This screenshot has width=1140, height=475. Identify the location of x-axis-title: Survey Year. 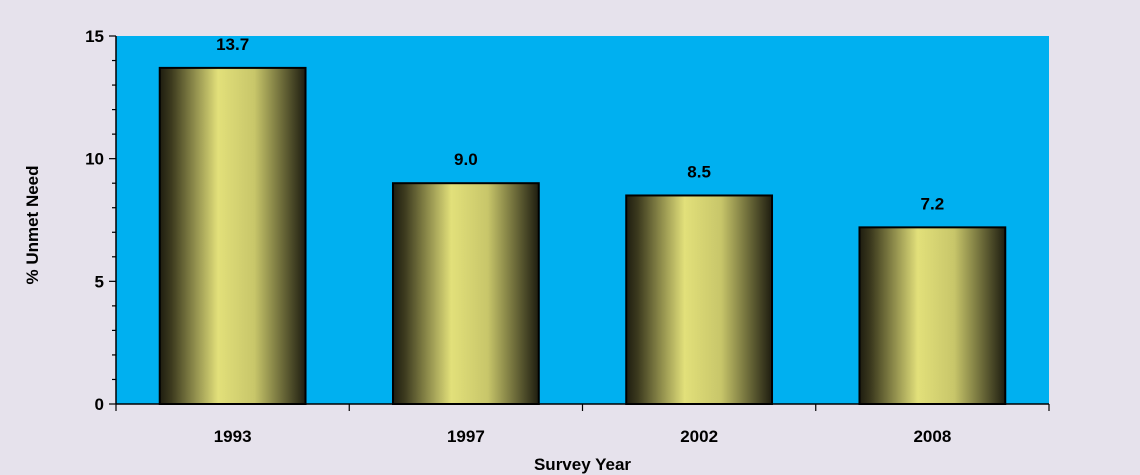
(582, 464).